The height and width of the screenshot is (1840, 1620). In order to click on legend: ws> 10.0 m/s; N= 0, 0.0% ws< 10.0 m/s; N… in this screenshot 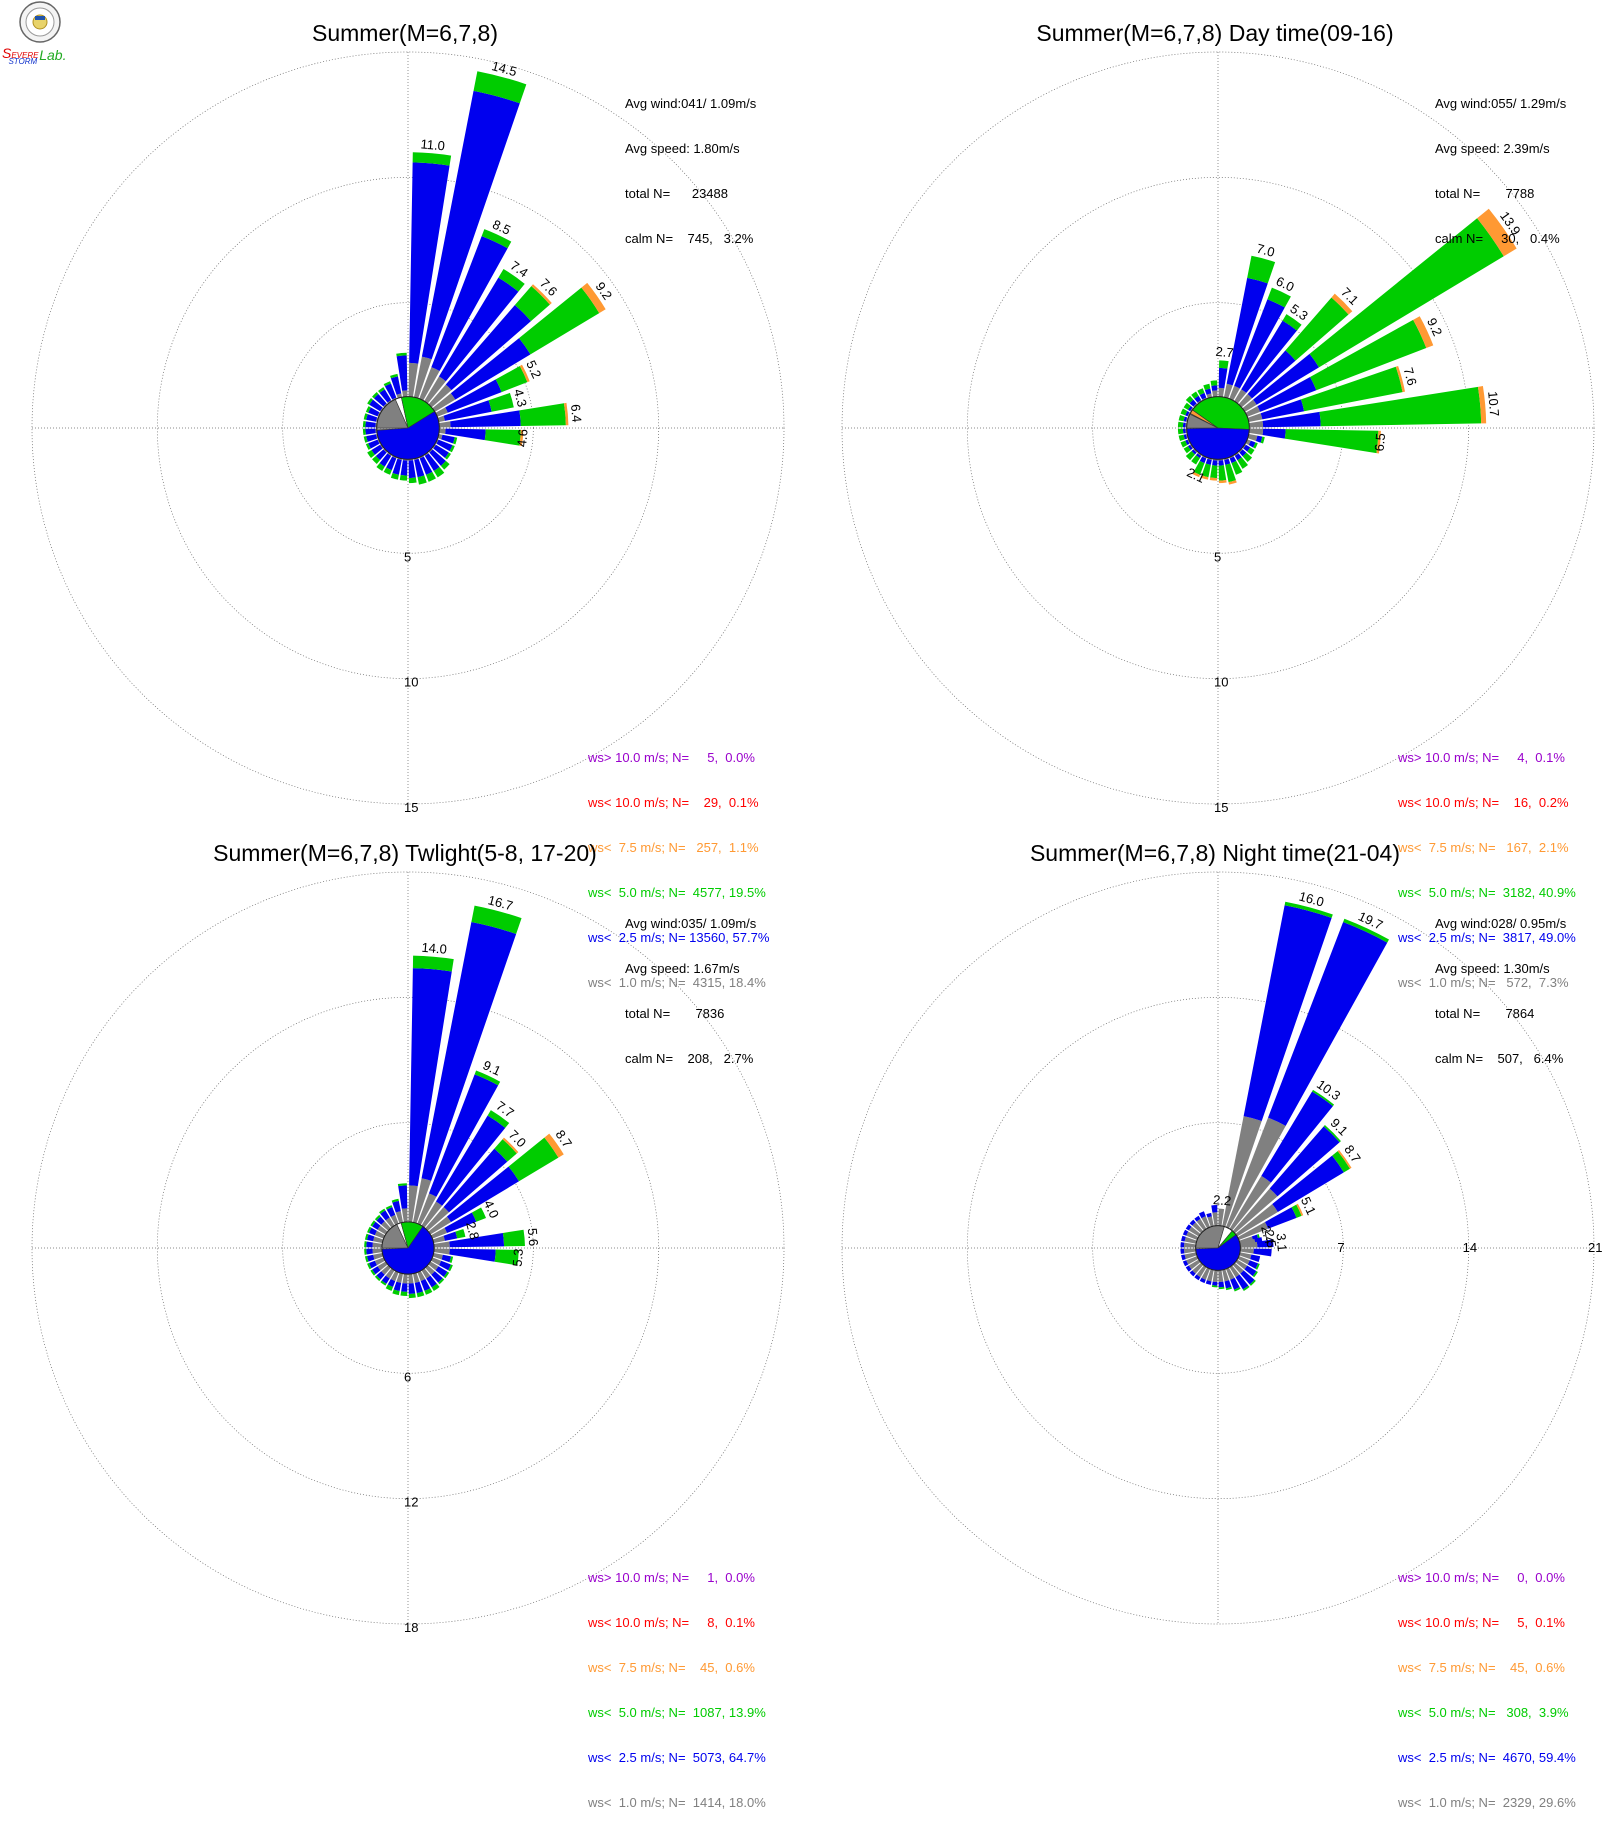, I will do `click(1487, 1690)`.